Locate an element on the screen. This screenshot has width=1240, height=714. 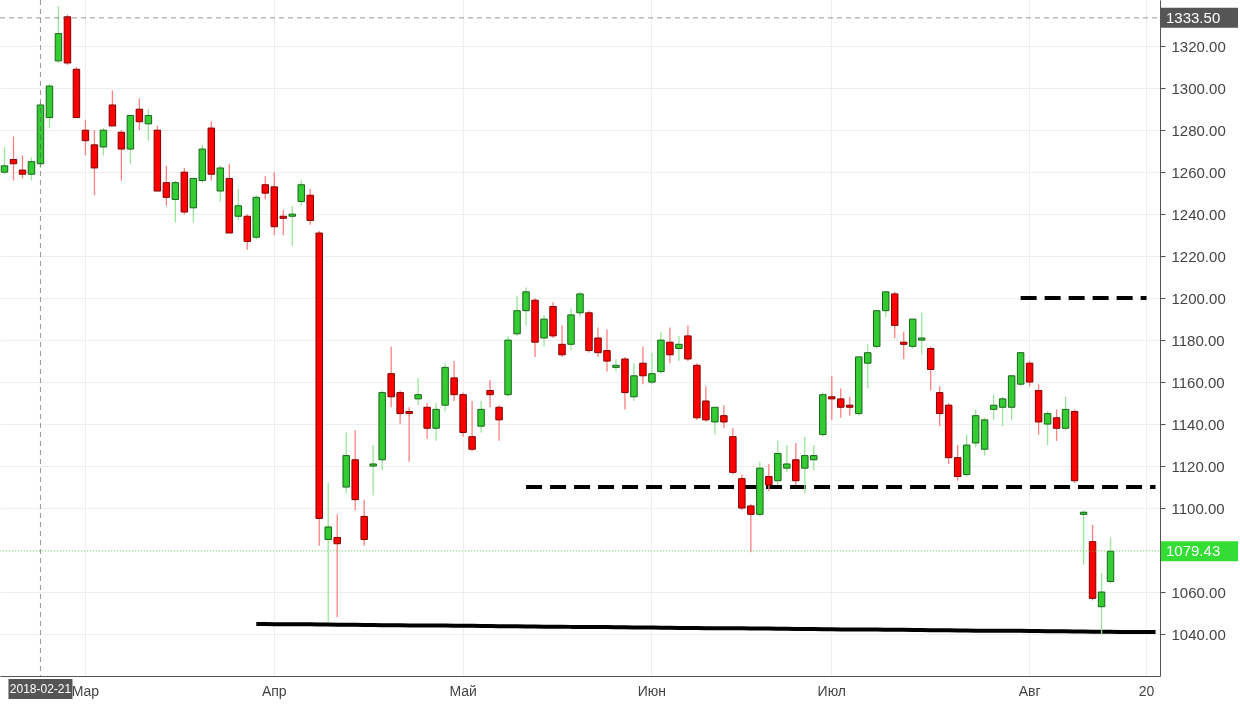
y-tick-label: 1140.00 is located at coordinates (1198, 424).